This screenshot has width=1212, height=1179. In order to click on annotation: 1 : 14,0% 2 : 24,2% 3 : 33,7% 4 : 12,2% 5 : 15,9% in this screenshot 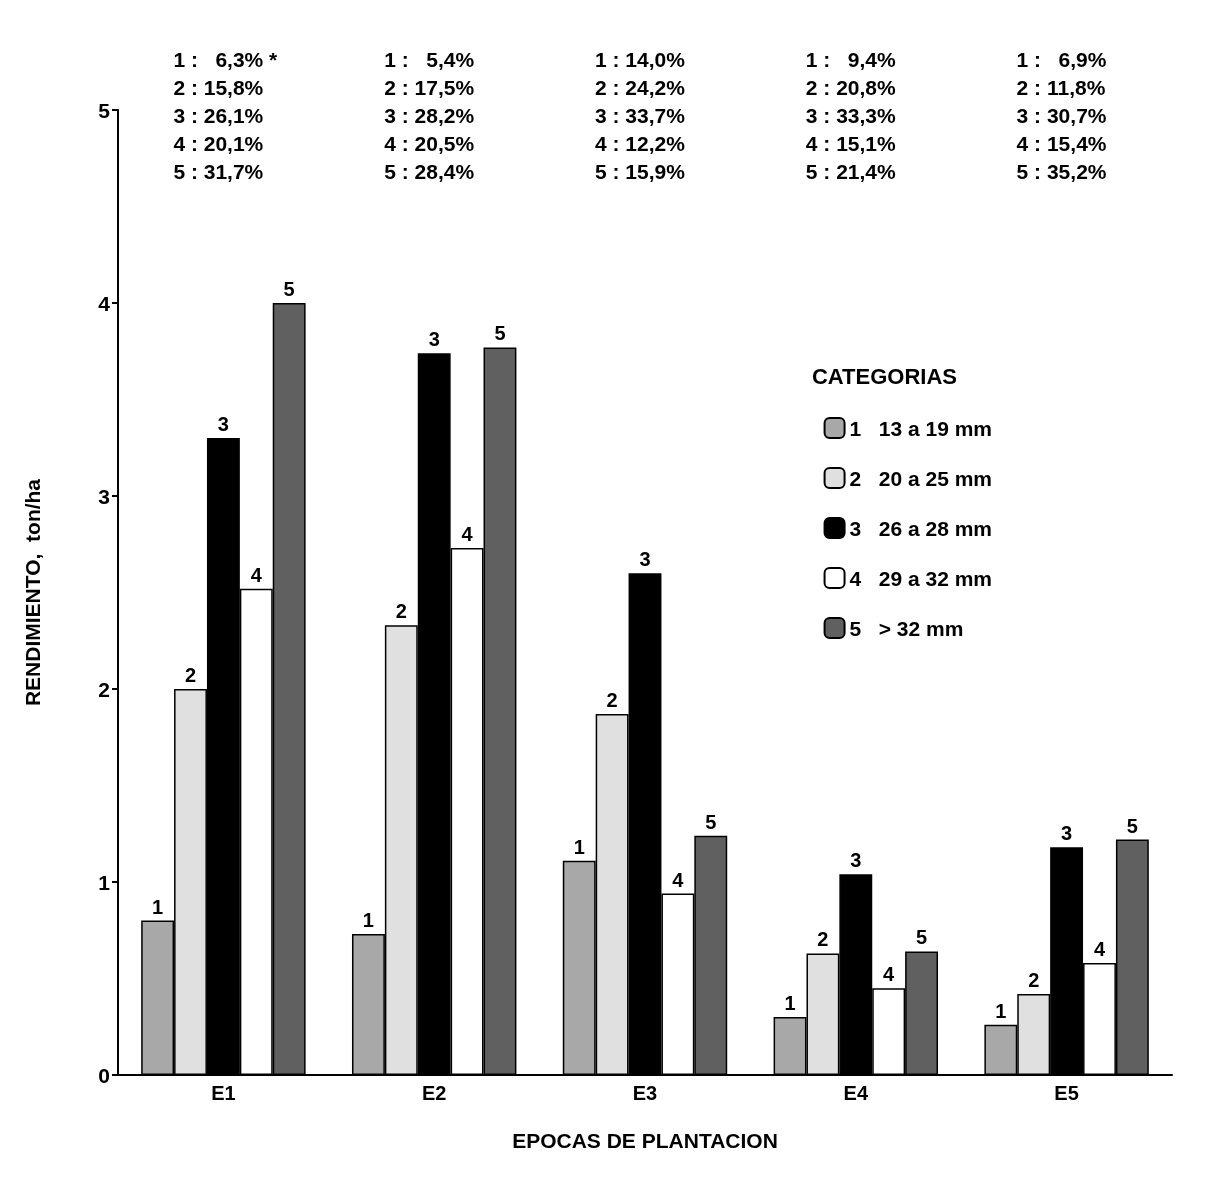, I will do `click(640, 115)`.